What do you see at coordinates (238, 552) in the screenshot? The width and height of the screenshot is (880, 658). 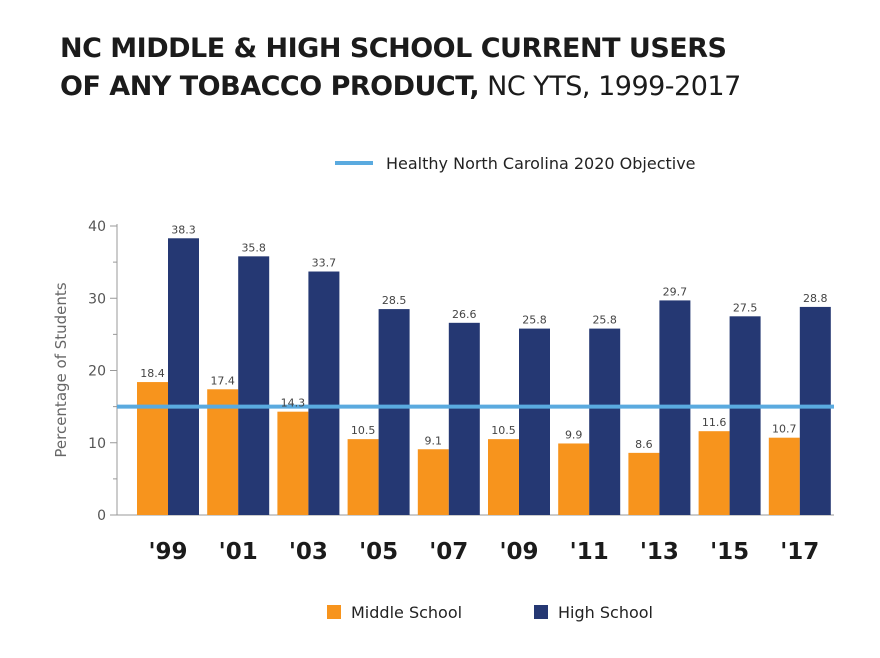 I see `x-tick-label: '01` at bounding box center [238, 552].